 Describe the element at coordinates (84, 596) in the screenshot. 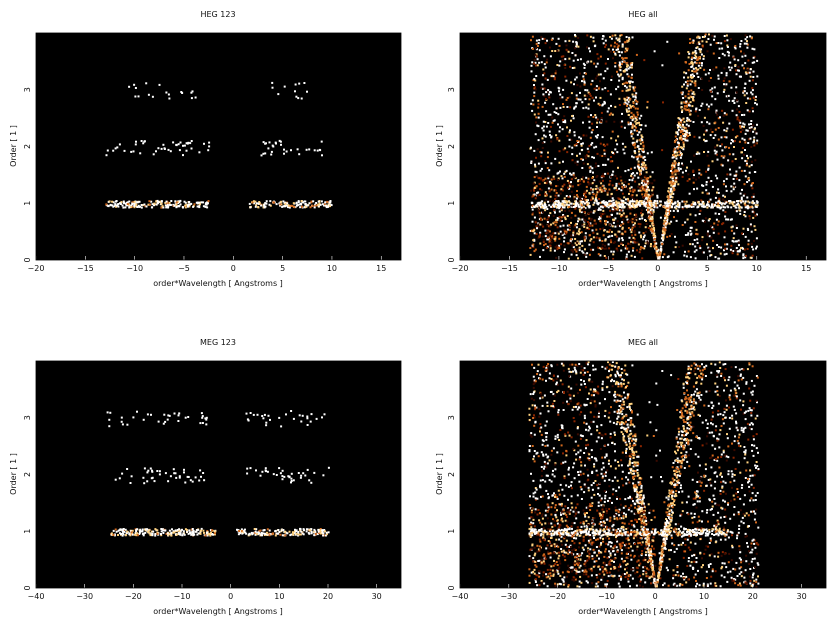

I see `x-tick-label: −30` at that location.